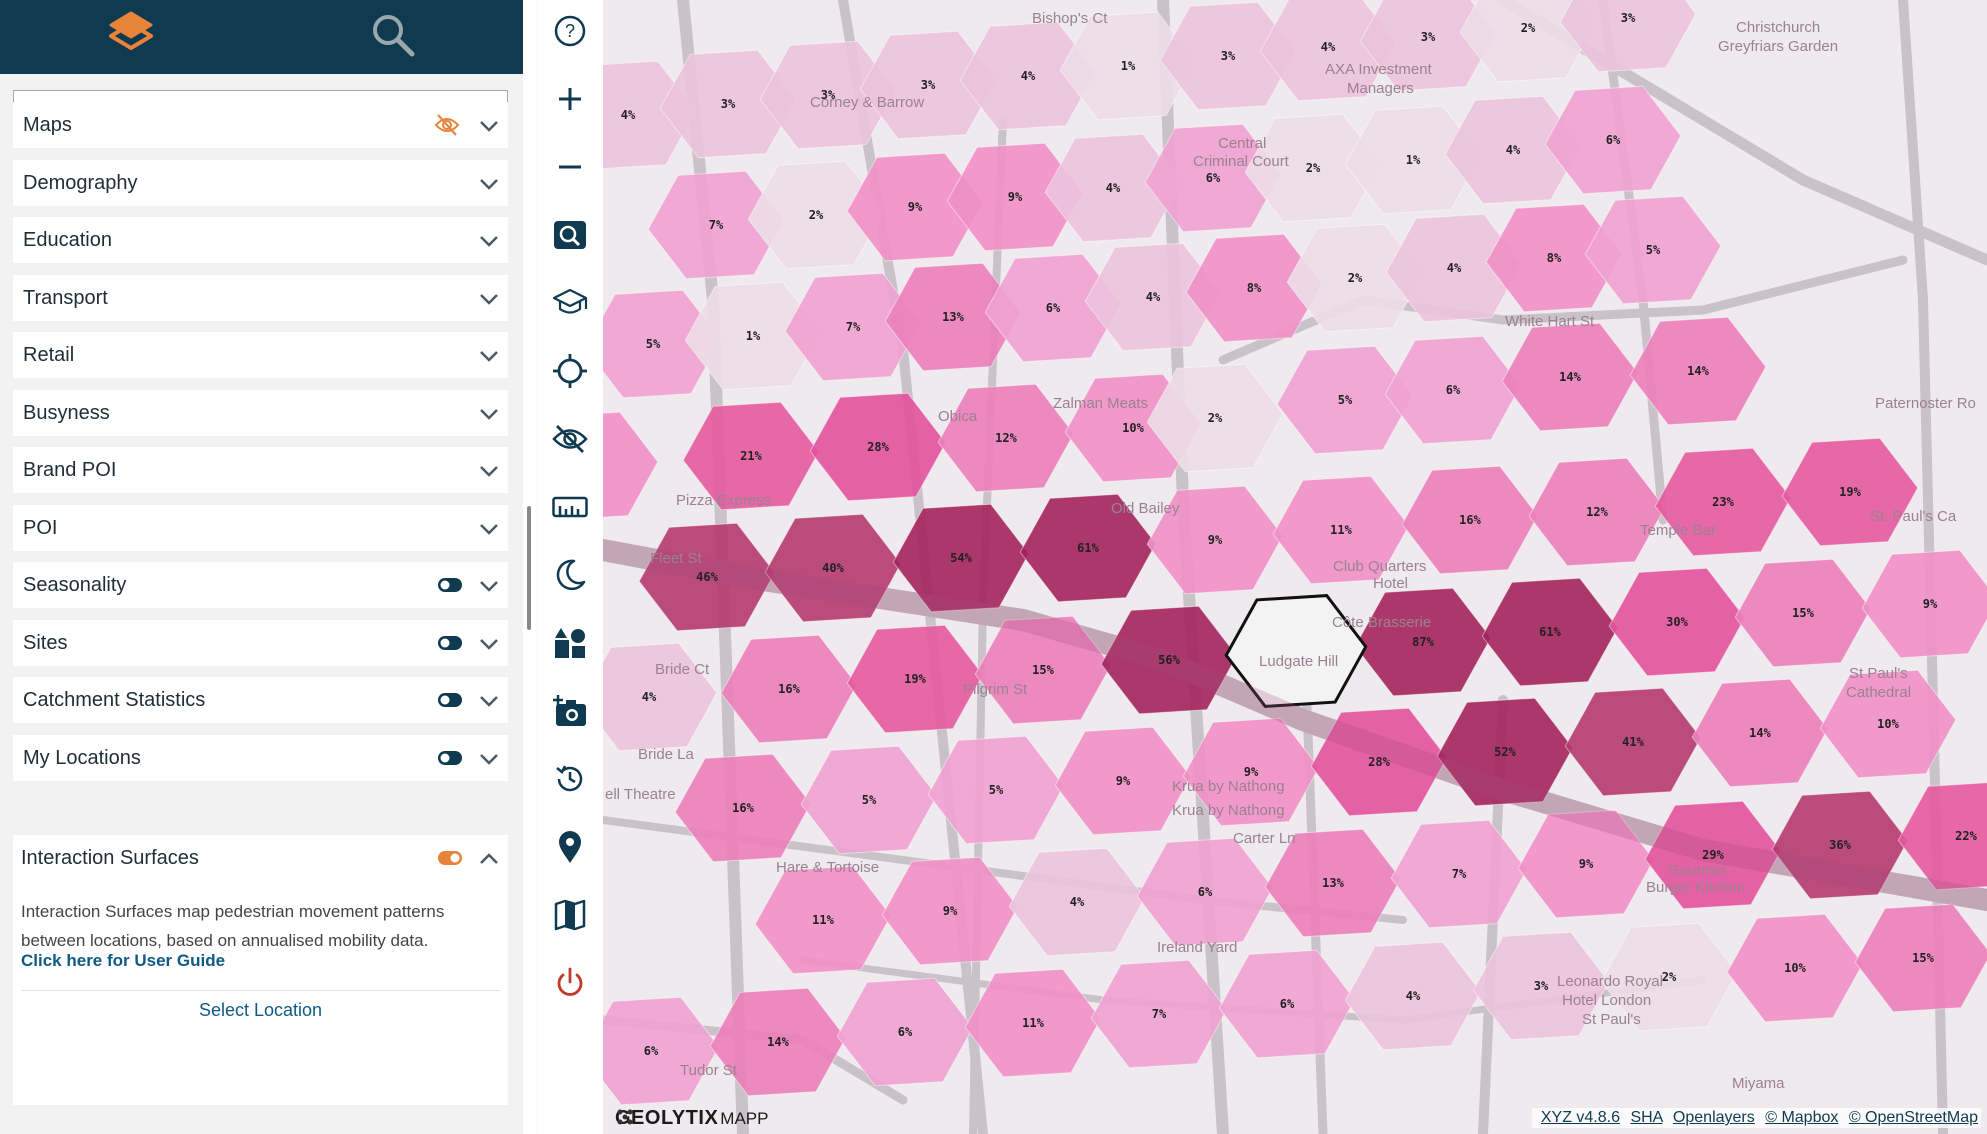  Describe the element at coordinates (260, 470) in the screenshot. I see `layer-row: Brand POI` at that location.